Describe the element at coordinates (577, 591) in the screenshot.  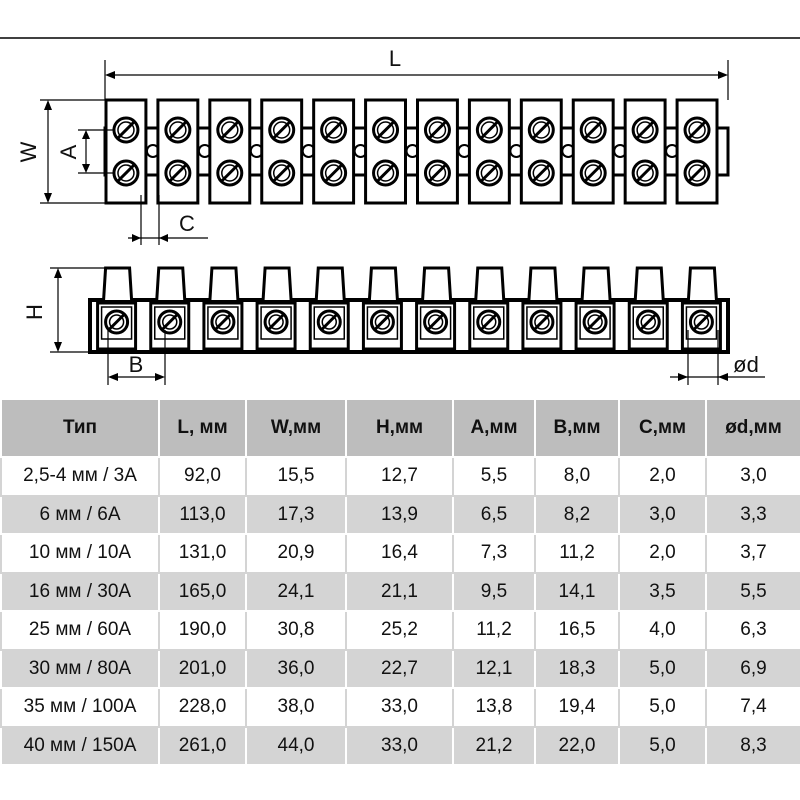
I see `cell: 14,1` at that location.